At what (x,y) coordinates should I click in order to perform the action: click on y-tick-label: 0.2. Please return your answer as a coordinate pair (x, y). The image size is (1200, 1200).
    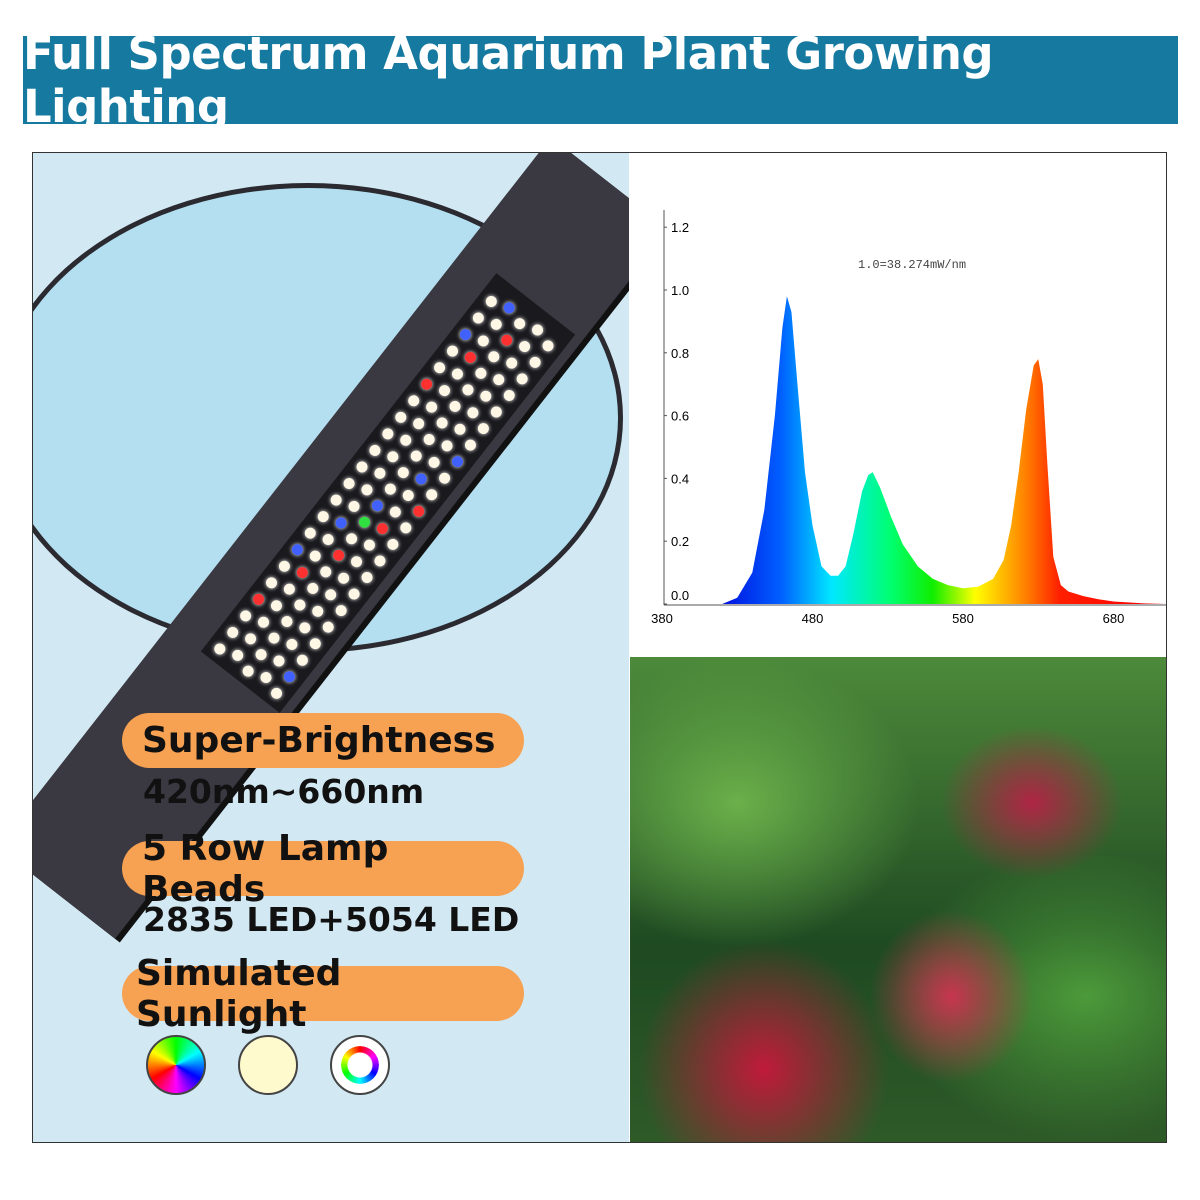
    Looking at the image, I should click on (680, 541).